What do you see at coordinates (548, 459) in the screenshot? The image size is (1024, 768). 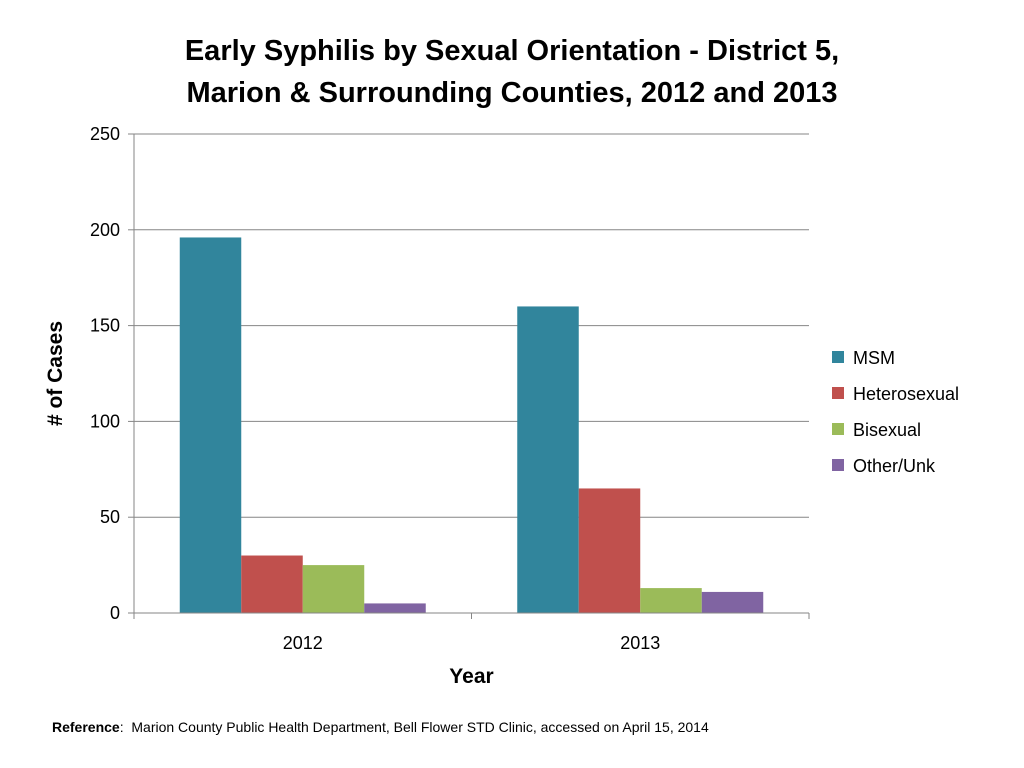 I see `bar-msm-2013` at bounding box center [548, 459].